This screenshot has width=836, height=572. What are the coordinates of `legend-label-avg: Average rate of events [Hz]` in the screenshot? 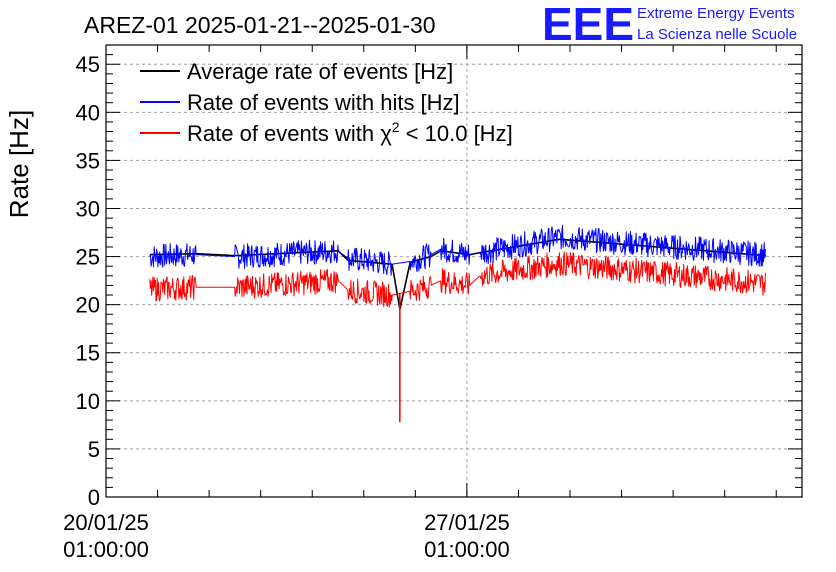 It's located at (320, 71).